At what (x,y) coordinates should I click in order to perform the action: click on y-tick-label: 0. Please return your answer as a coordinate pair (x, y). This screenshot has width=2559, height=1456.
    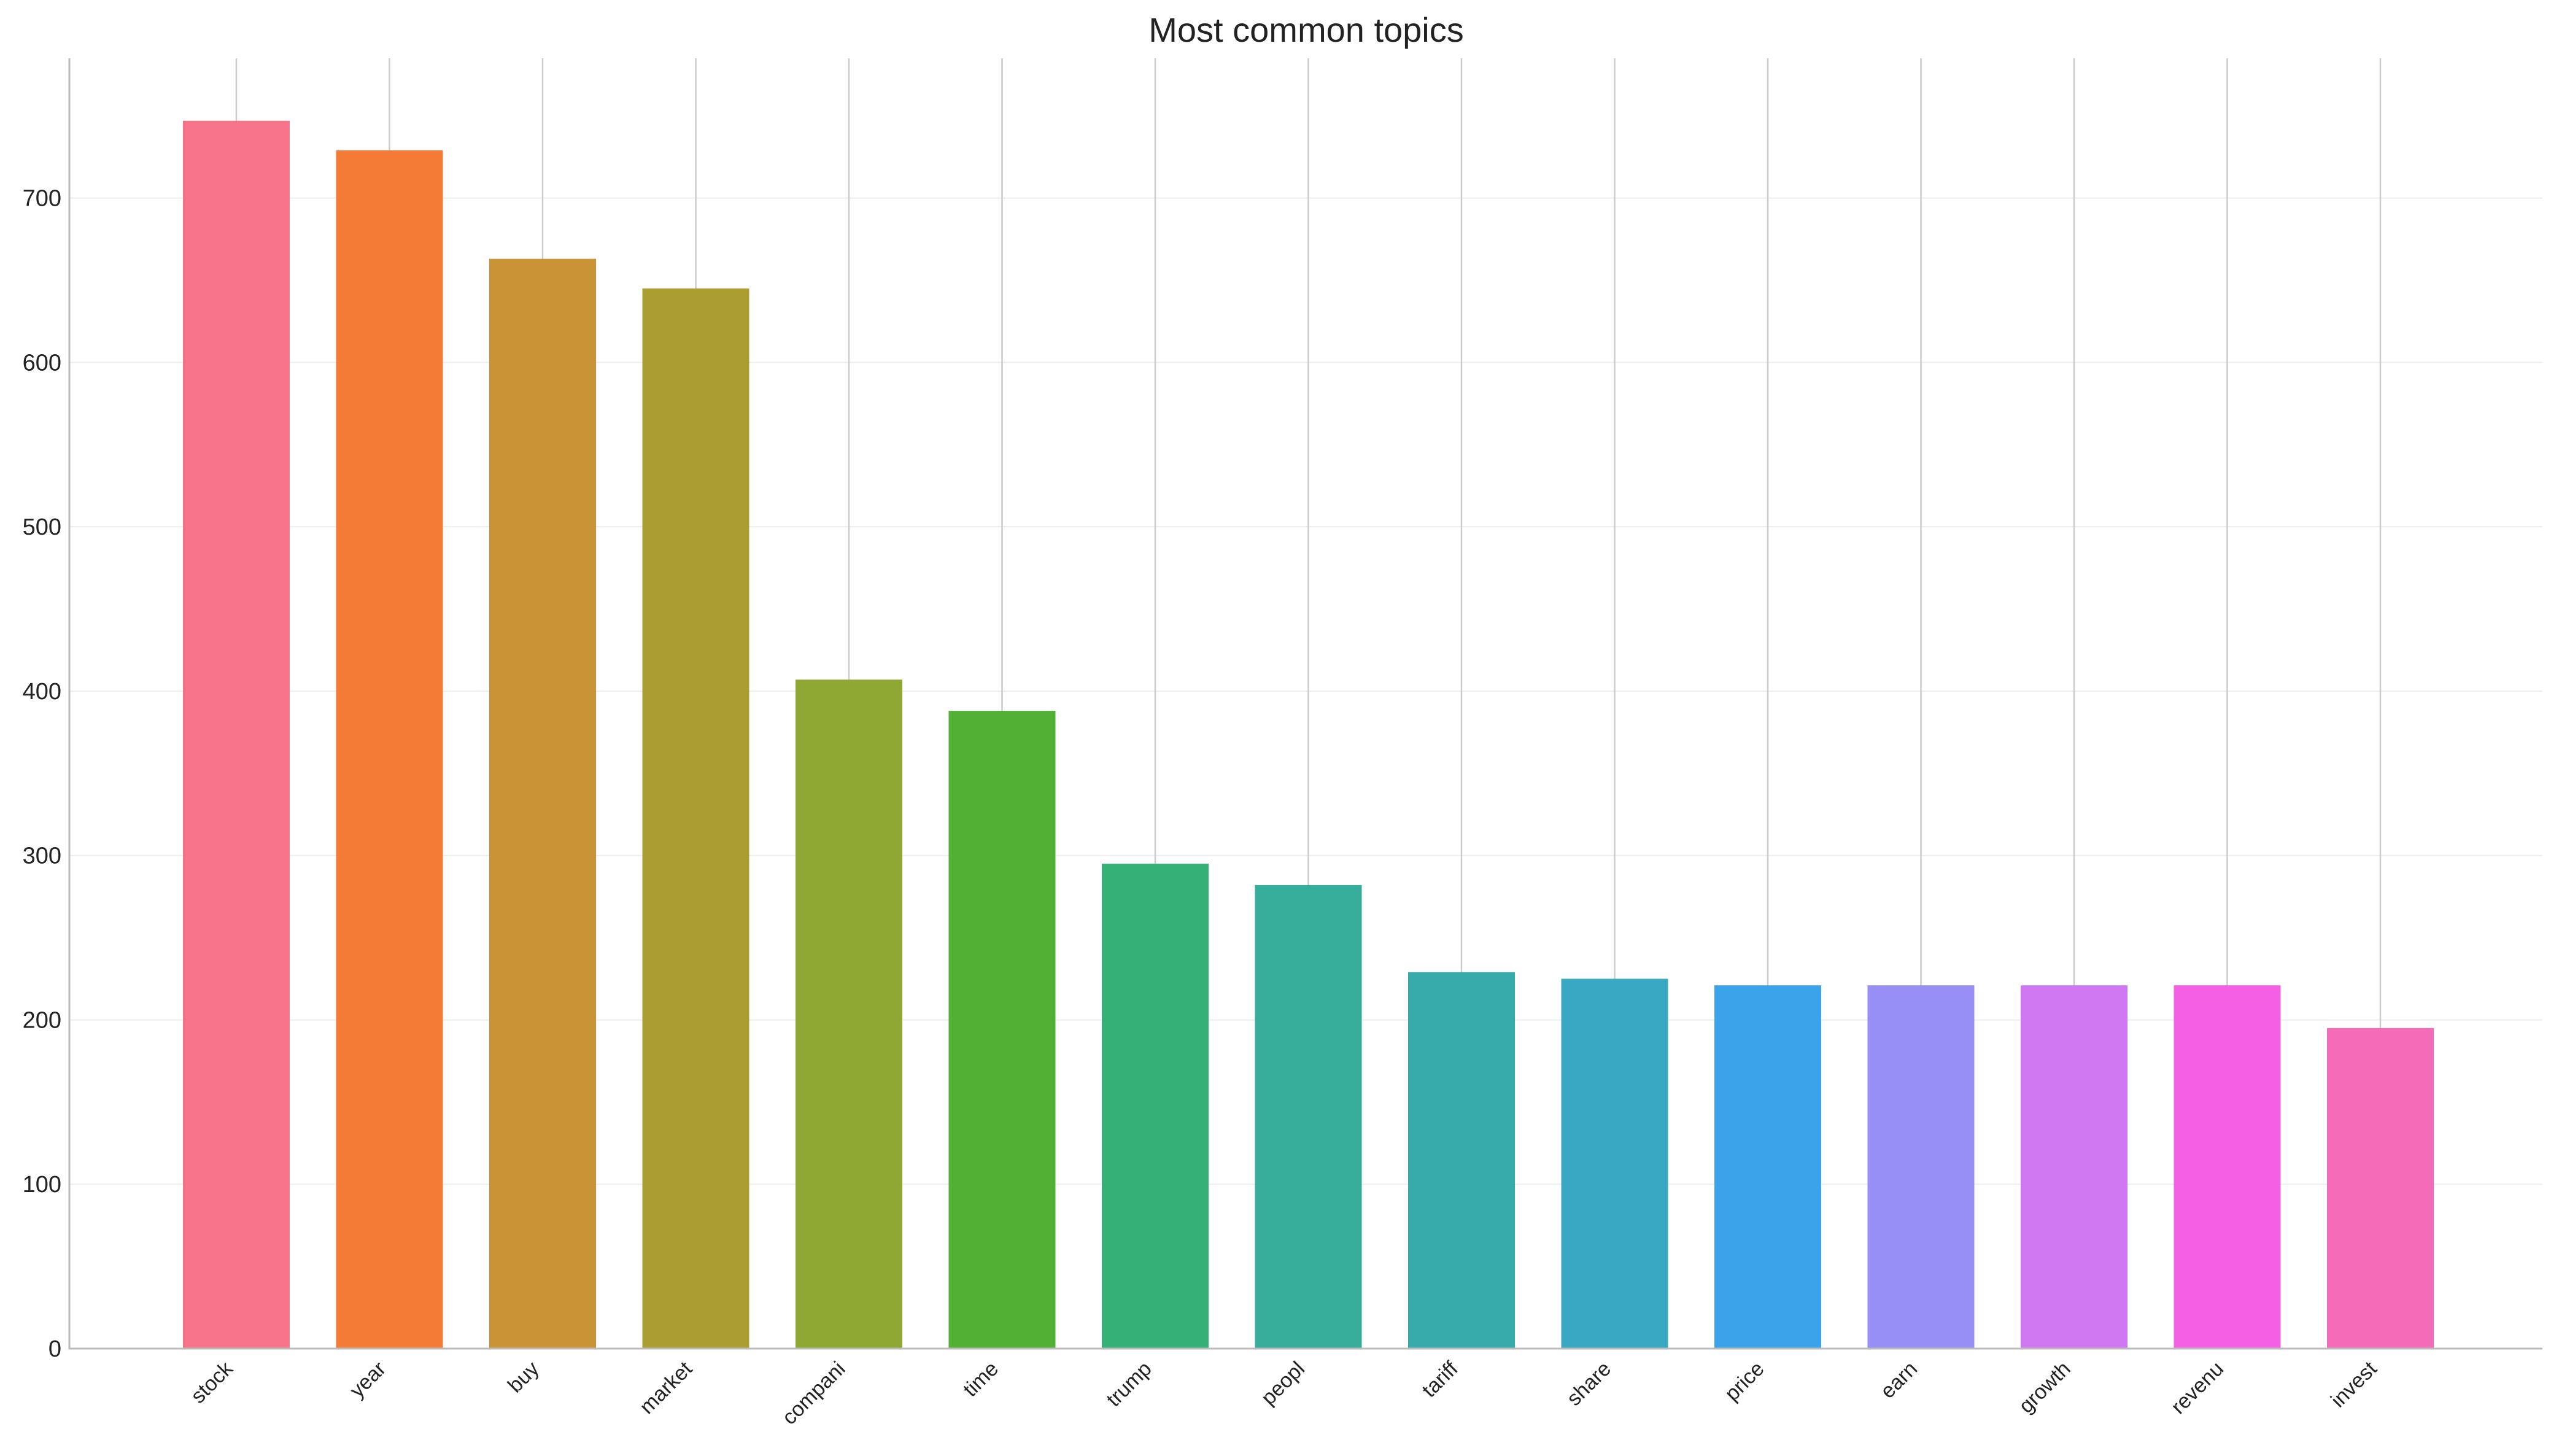
    Looking at the image, I should click on (54, 1349).